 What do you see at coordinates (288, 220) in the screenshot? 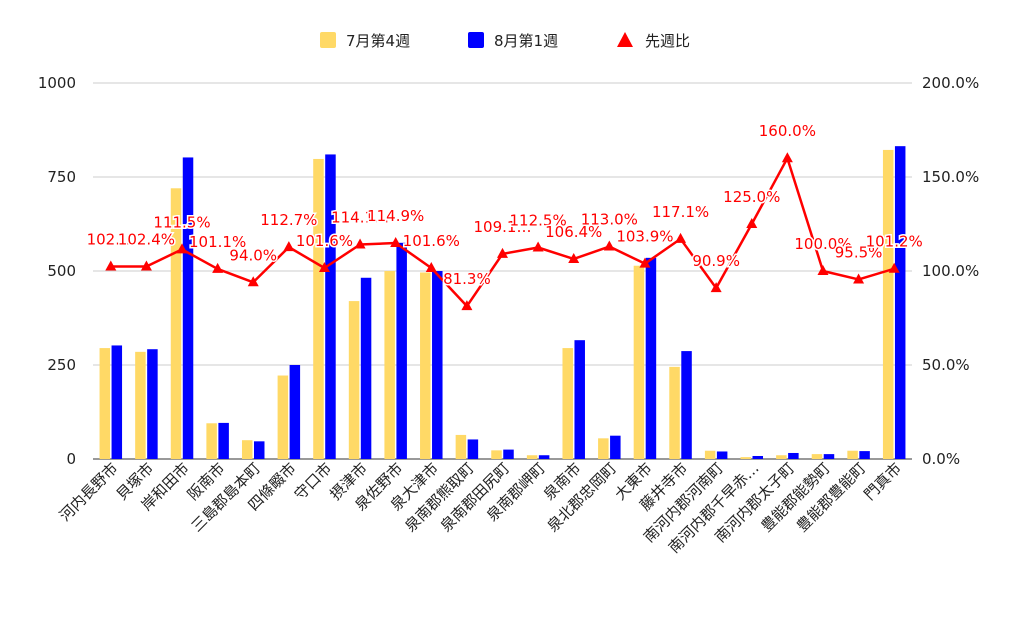
I see `ratio-data-label: 112.7%` at bounding box center [288, 220].